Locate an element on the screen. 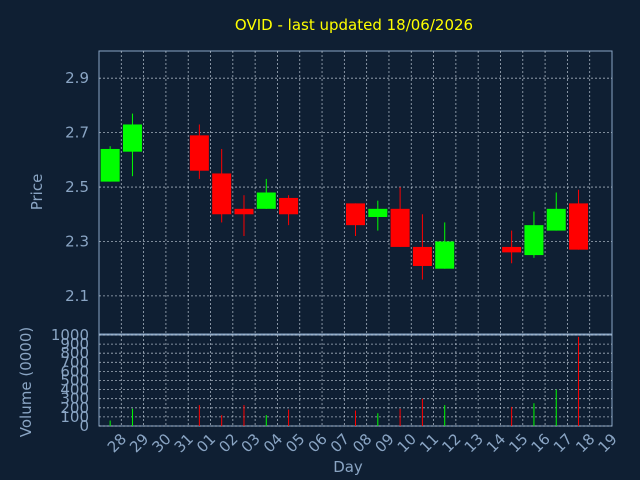 This screenshot has height=480, width=640. price-y-tick-label: 2.1 is located at coordinates (77, 296).